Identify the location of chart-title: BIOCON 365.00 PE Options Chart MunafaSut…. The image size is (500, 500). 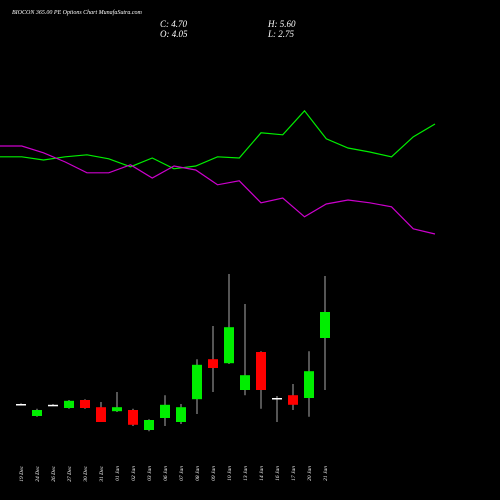
(77, 12).